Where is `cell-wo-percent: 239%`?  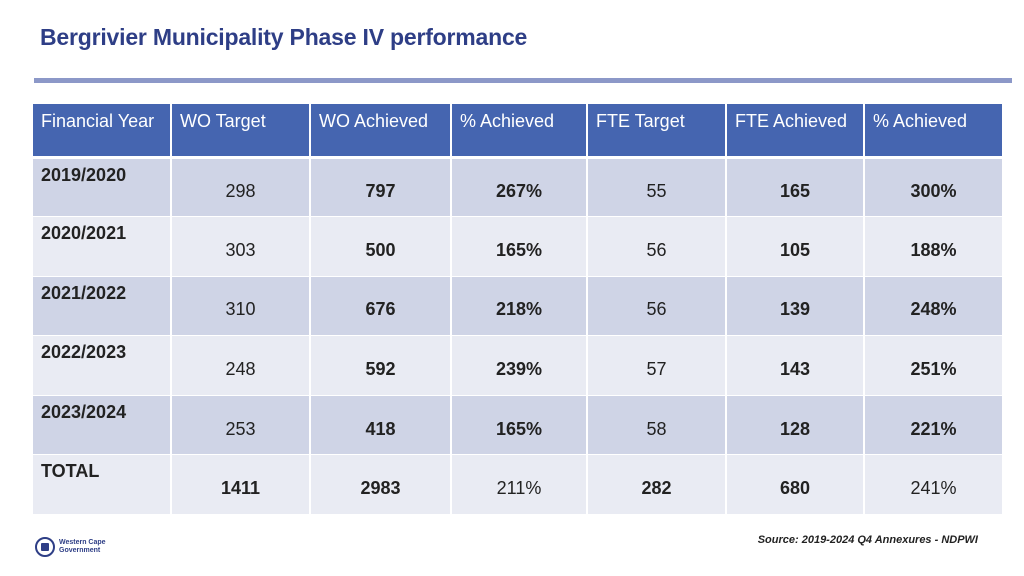
cell-wo-percent: 239% is located at coordinates (519, 365).